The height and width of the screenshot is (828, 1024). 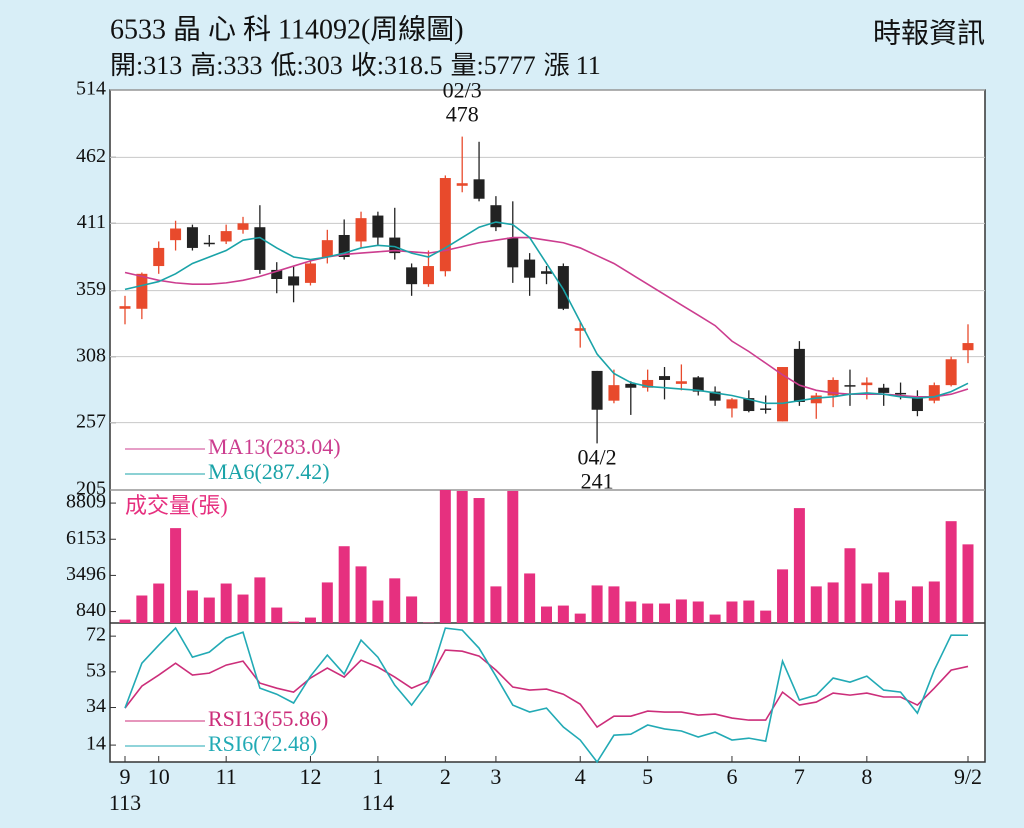 I want to click on summary-label: 漲, so click(x=557, y=65).